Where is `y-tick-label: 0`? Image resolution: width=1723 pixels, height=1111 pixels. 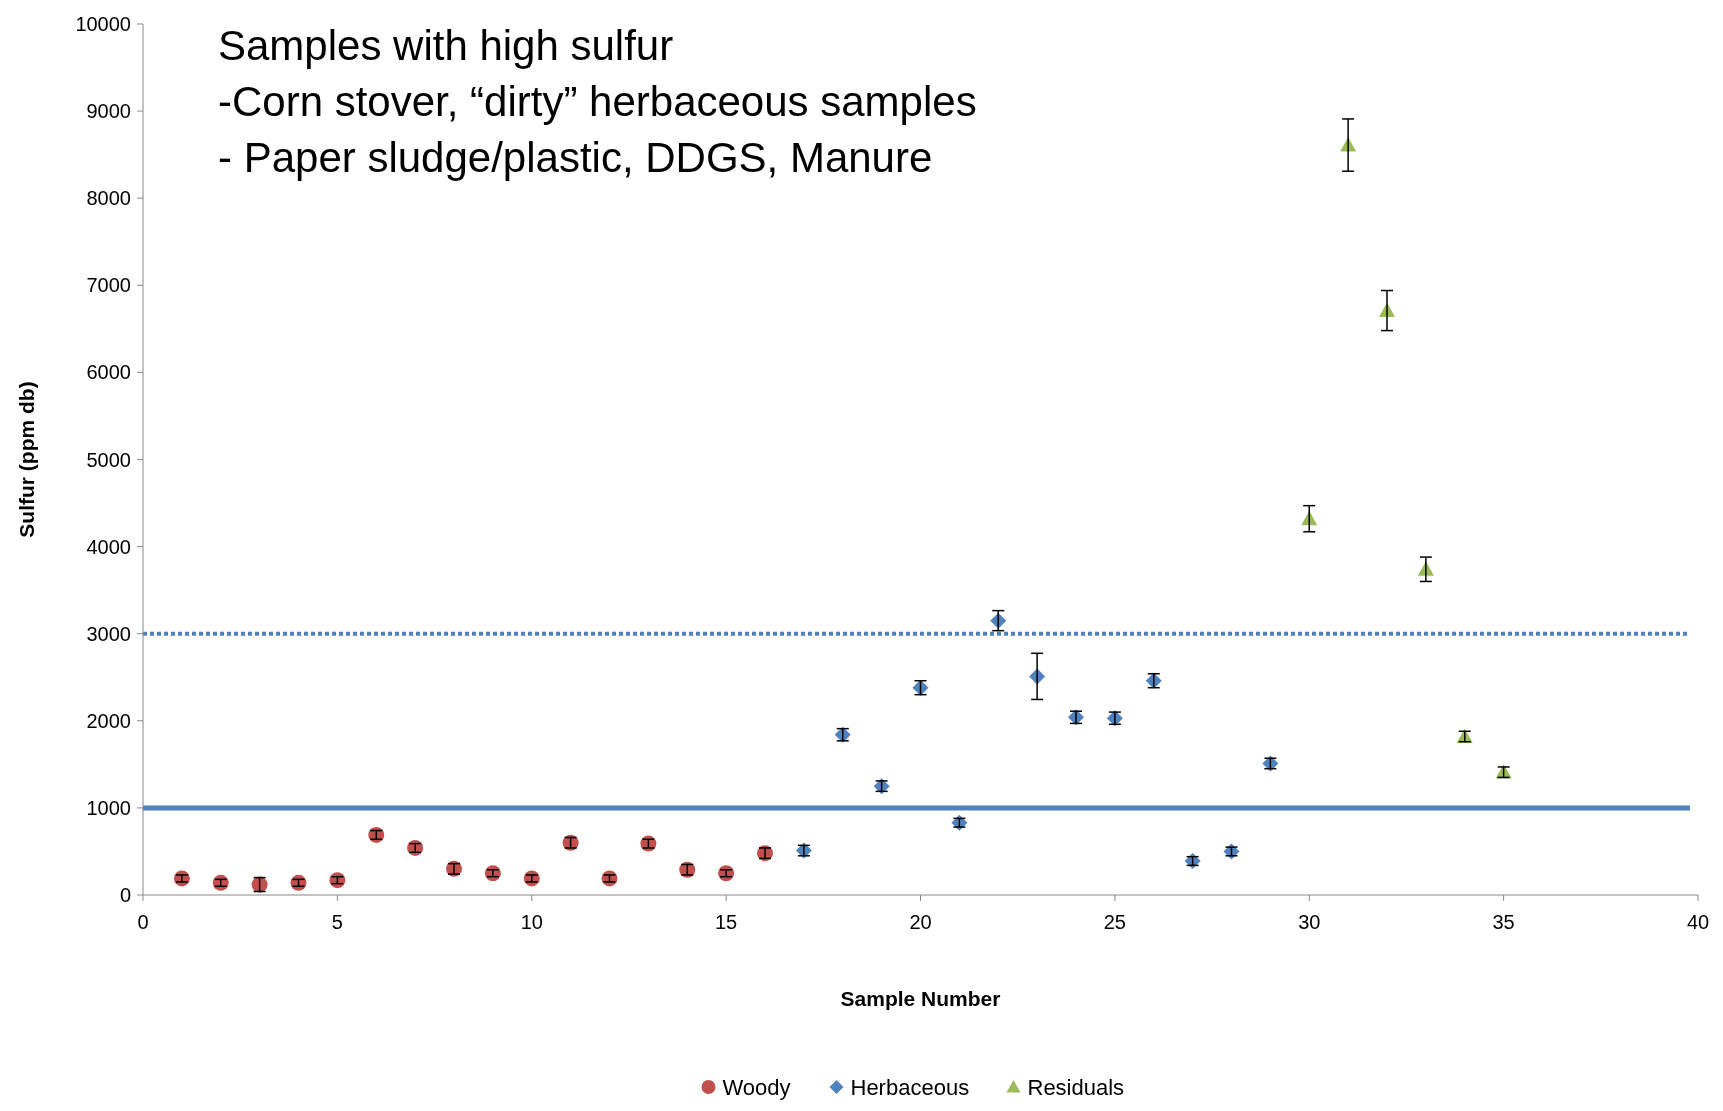 y-tick-label: 0 is located at coordinates (125, 895).